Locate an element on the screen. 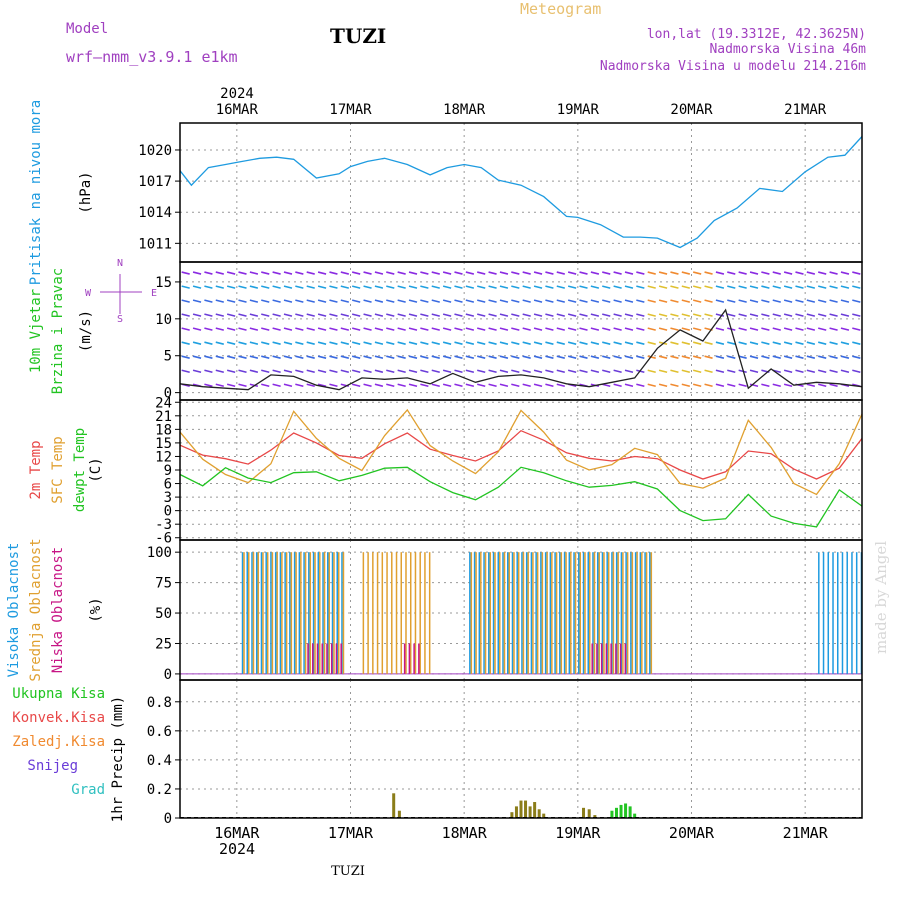  top-day-label: 18MAR is located at coordinates (464, 110).